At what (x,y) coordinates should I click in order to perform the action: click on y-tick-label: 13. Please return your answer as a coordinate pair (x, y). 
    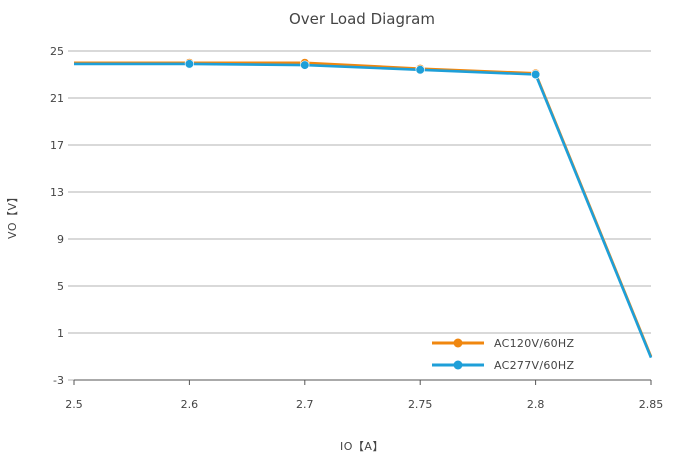
    Looking at the image, I should click on (57, 192).